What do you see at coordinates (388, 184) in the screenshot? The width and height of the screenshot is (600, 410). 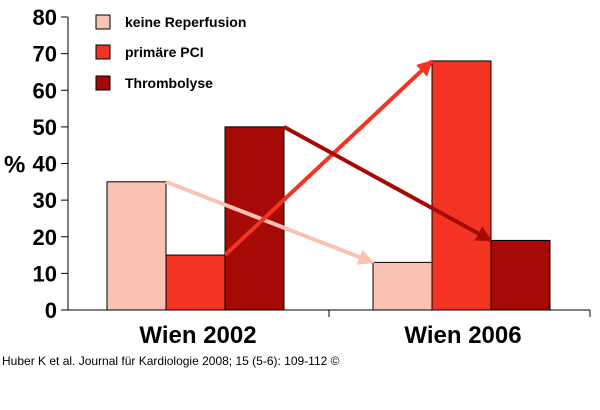 I see `trend-arrow-thrombolyse` at bounding box center [388, 184].